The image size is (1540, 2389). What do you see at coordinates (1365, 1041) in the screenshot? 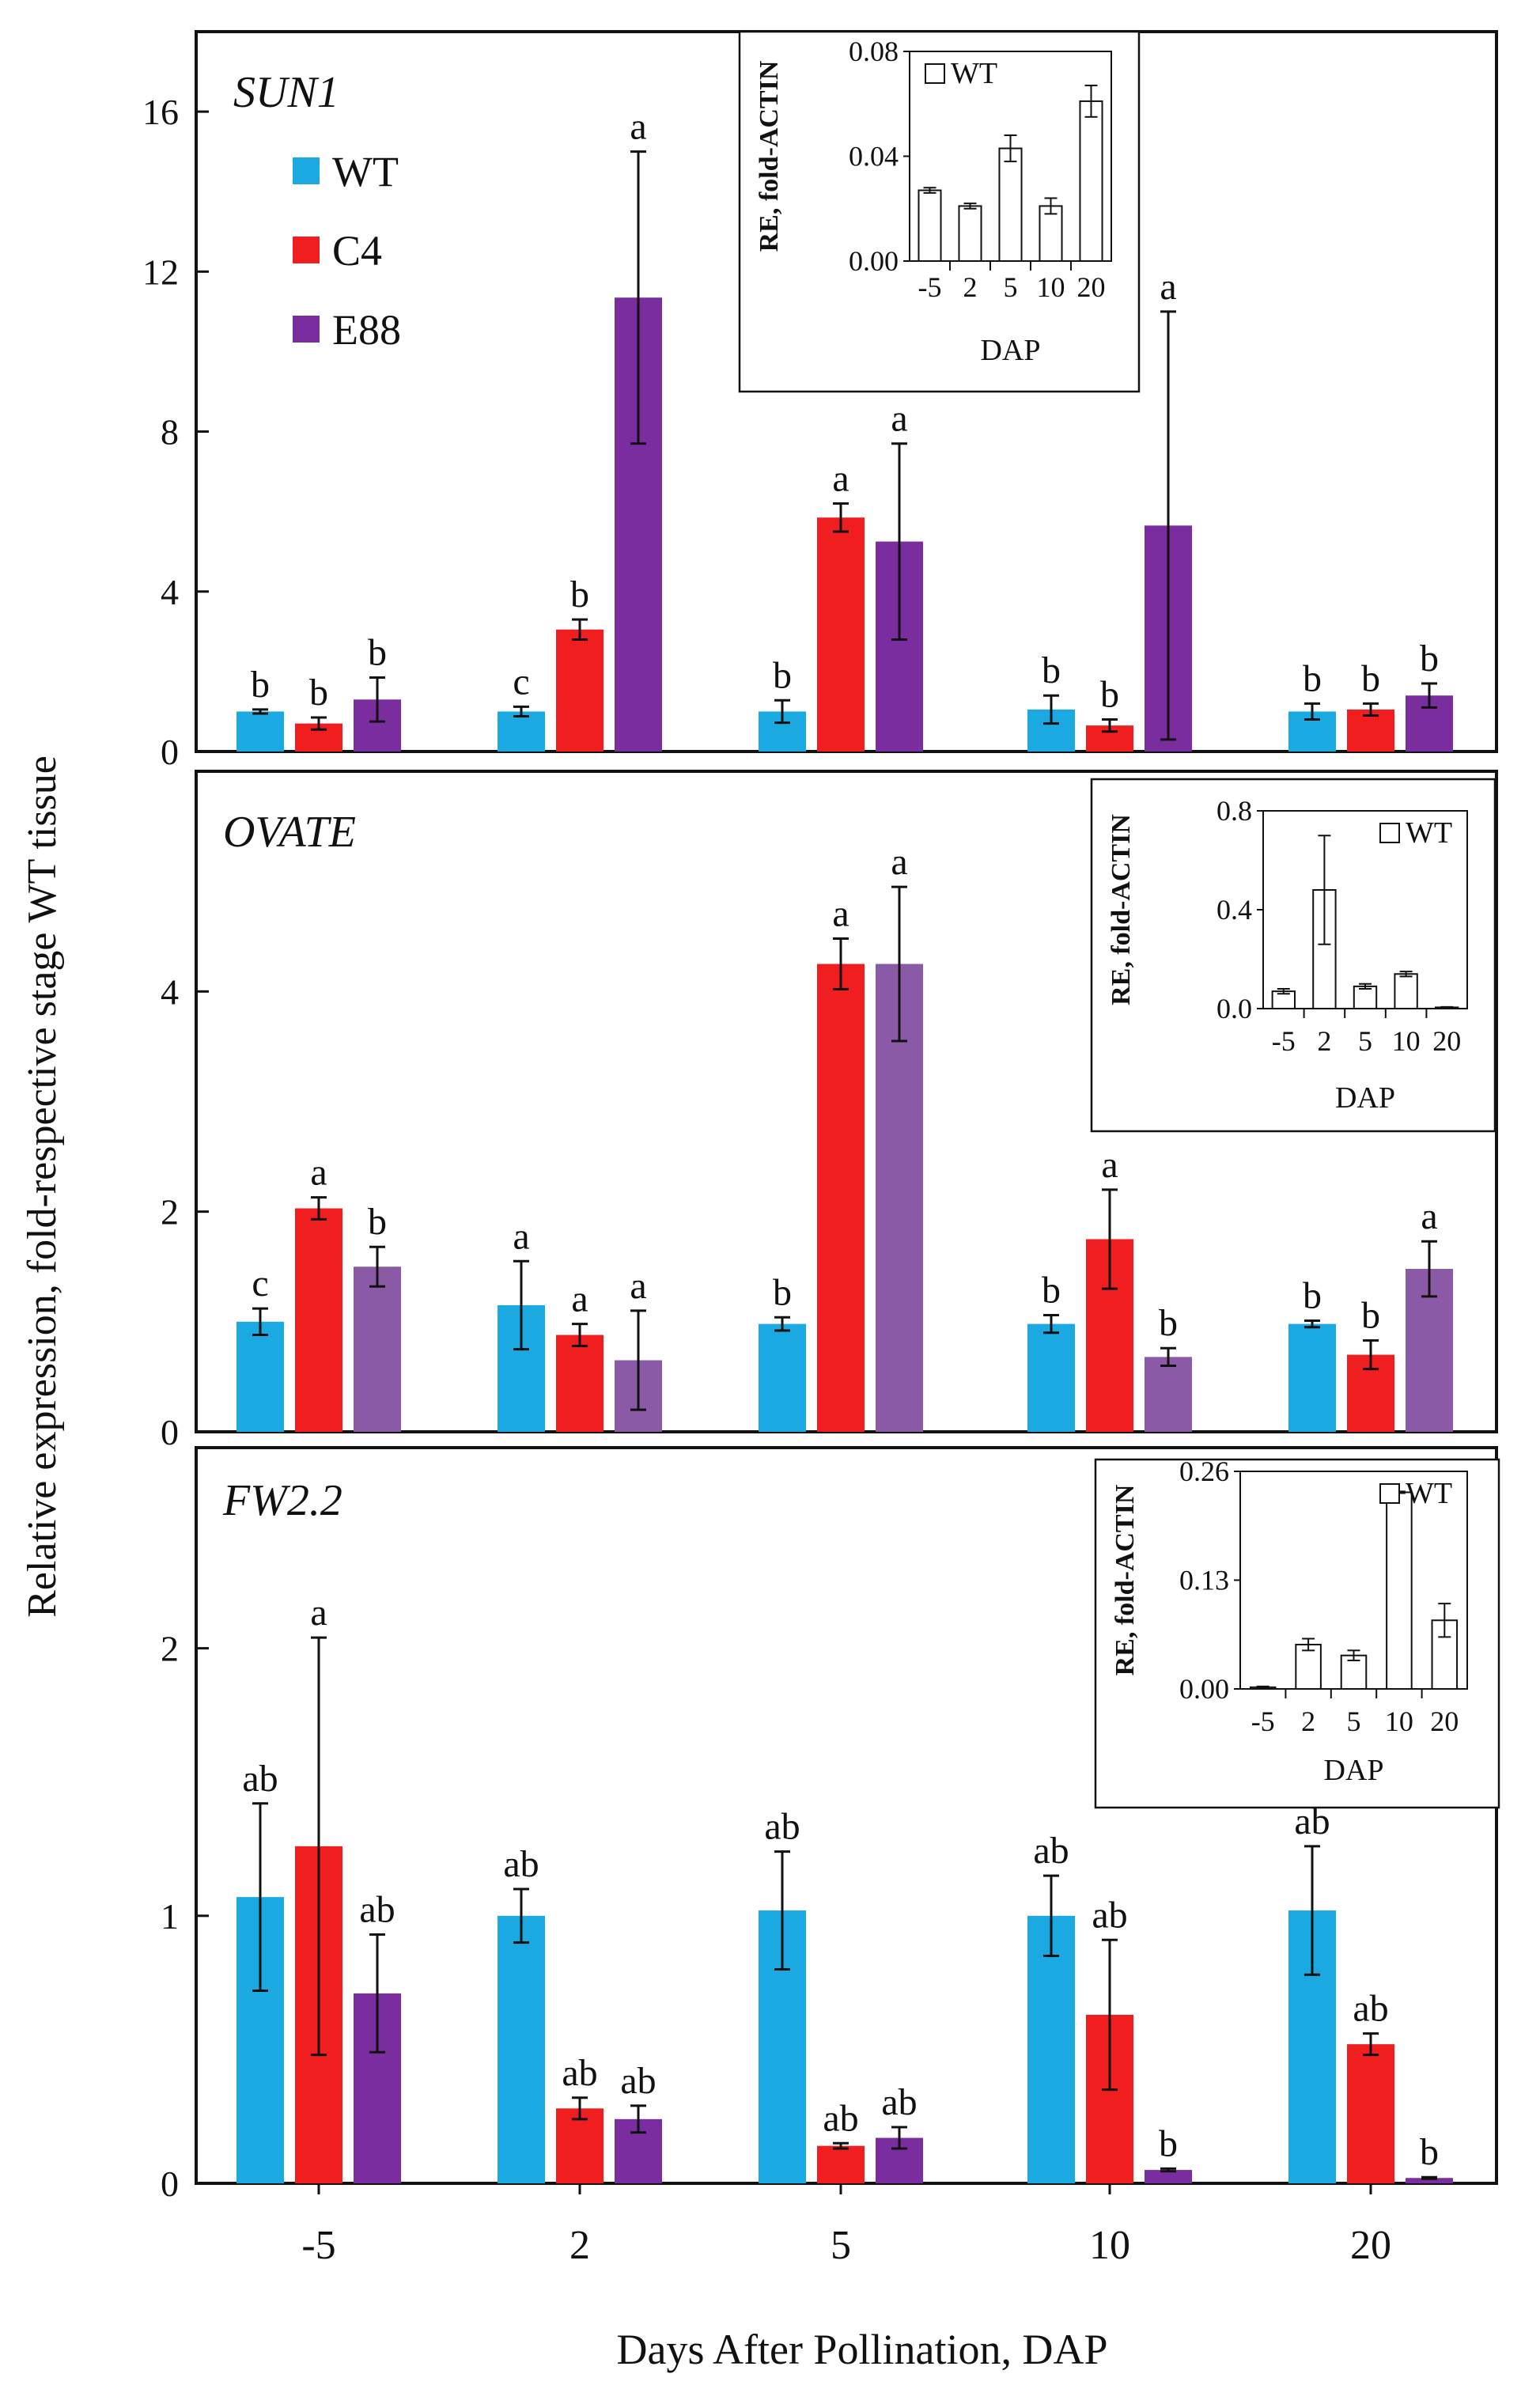
I see `inset-x-tick-label: 5` at bounding box center [1365, 1041].